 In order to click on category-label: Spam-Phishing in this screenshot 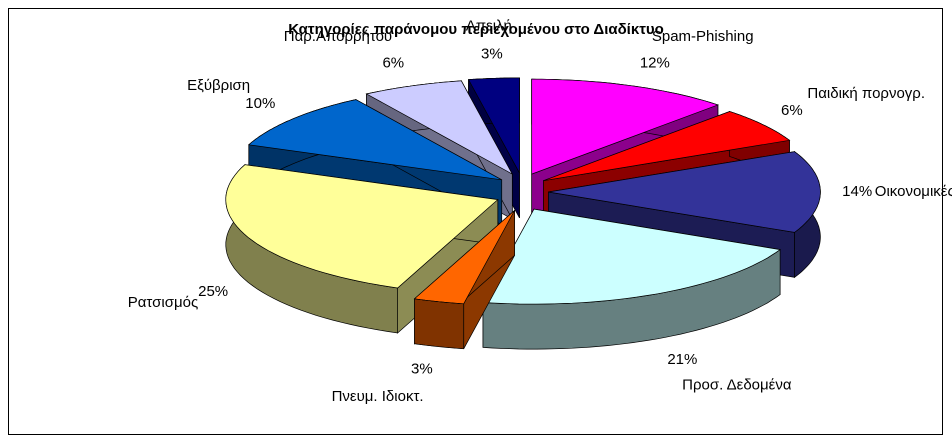, I will do `click(703, 36)`.